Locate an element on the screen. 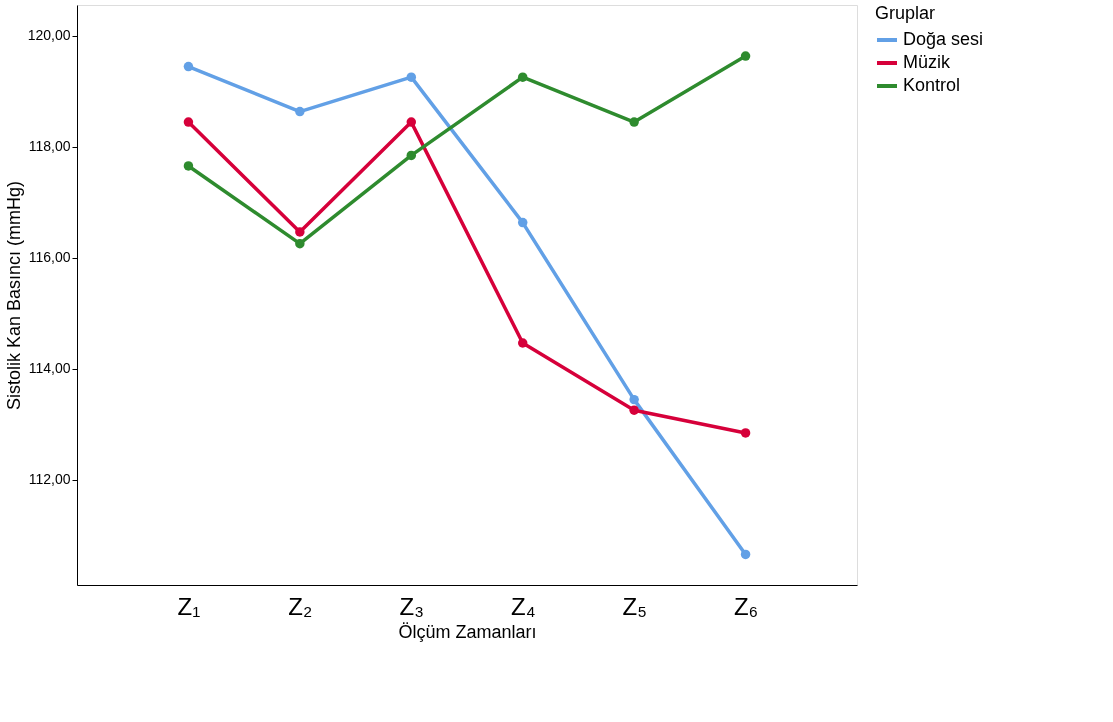 This screenshot has height=722, width=1113. legend-title: Gruplar is located at coordinates (905, 13).